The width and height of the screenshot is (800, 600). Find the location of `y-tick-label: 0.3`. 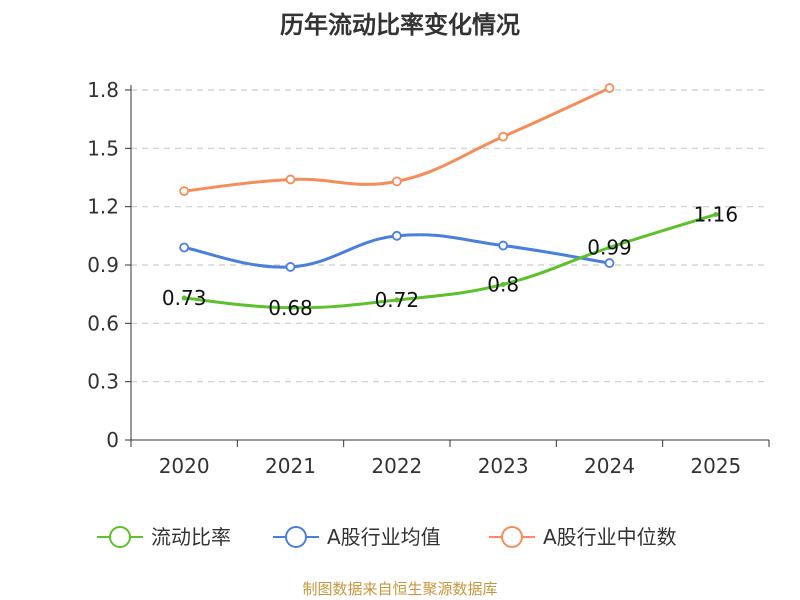

y-tick-label: 0.3 is located at coordinates (103, 382).